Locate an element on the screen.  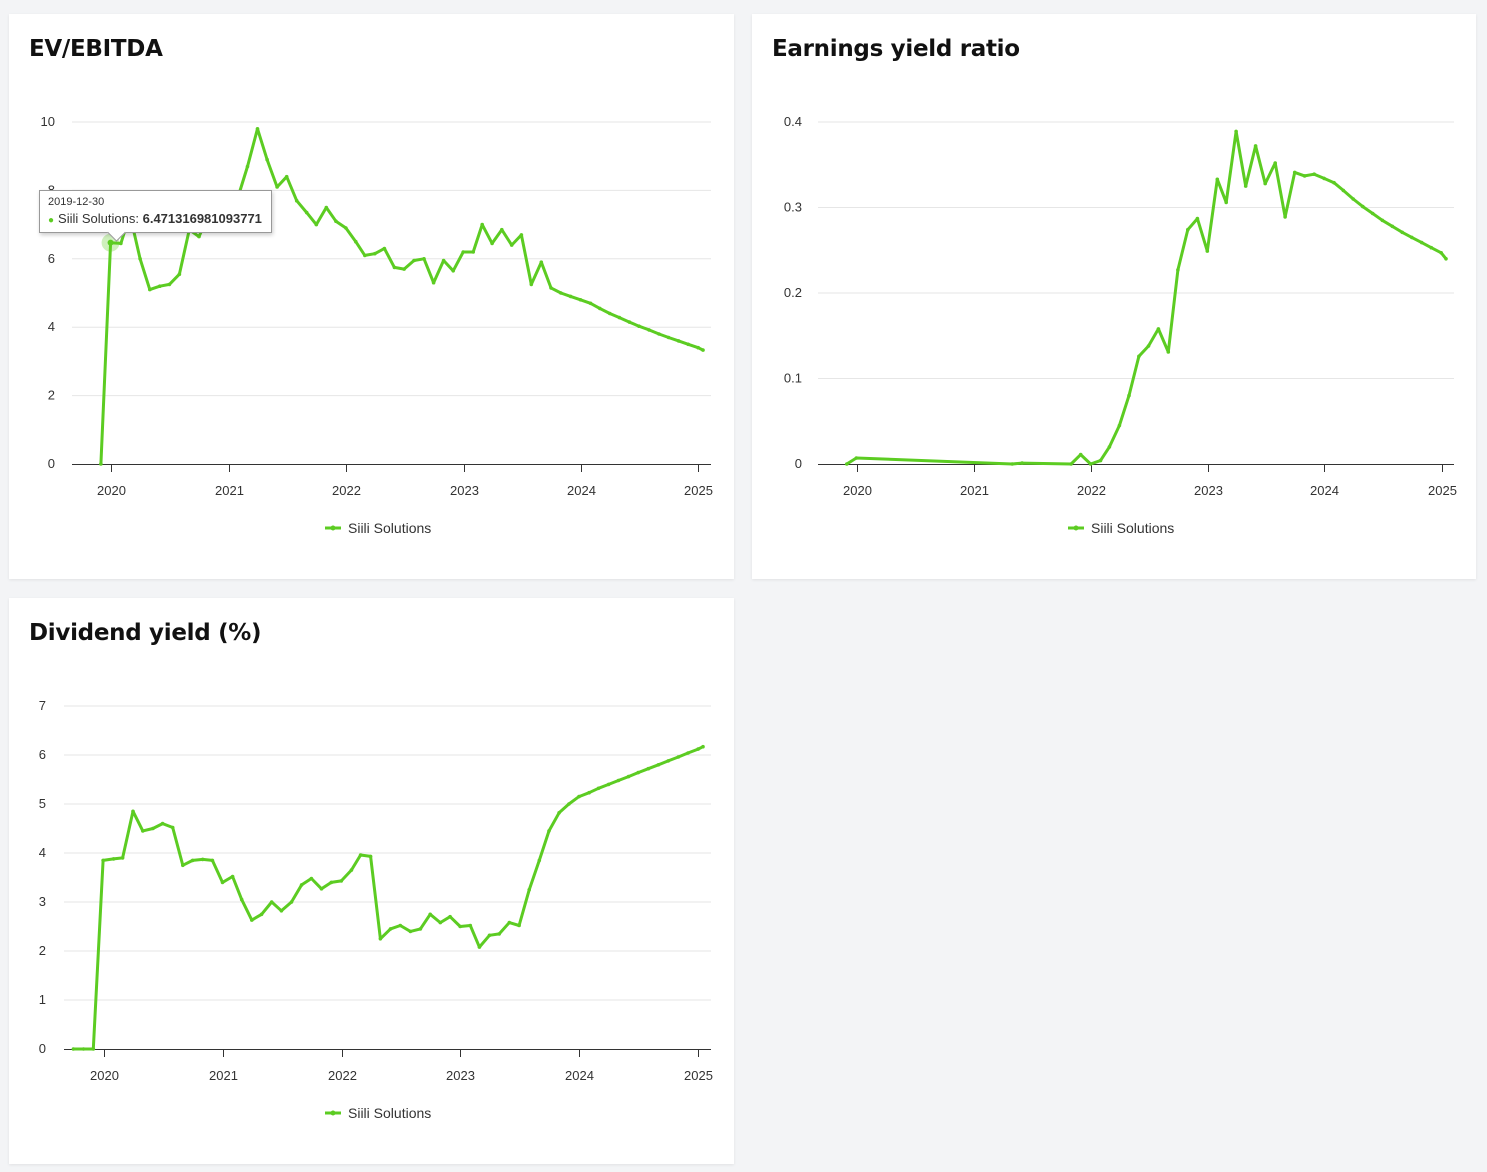
y-tick-label: 1 is located at coordinates (42, 999).